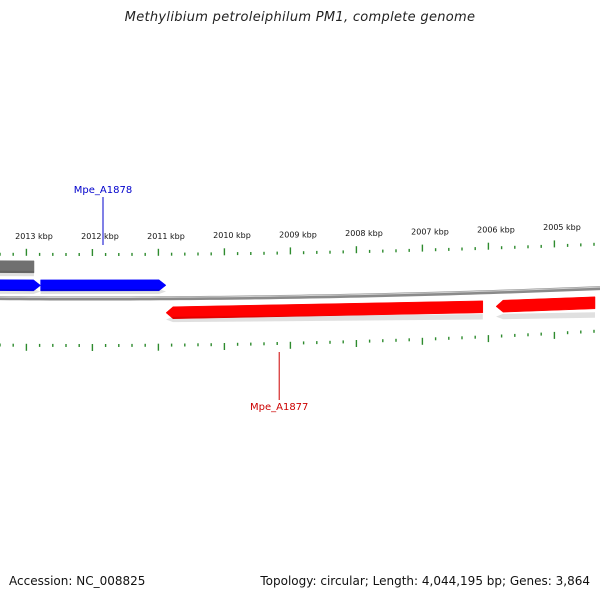  I want to click on tick-label: 2012 kbp, so click(100, 236).